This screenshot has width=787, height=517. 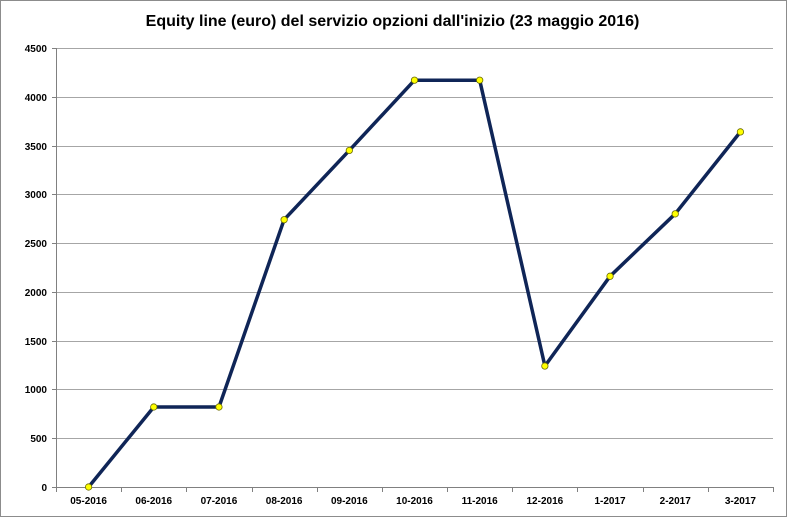 What do you see at coordinates (36, 98) in the screenshot?
I see `y-tick-label: 4000` at bounding box center [36, 98].